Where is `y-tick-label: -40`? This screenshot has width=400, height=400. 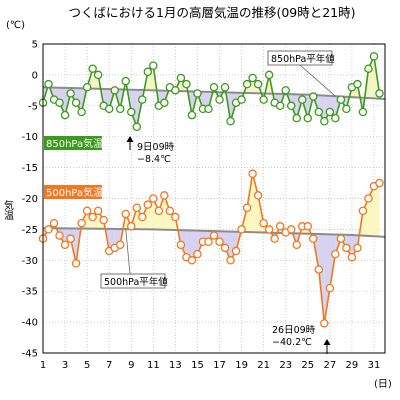 y-tick-label: -40 is located at coordinates (30, 323).